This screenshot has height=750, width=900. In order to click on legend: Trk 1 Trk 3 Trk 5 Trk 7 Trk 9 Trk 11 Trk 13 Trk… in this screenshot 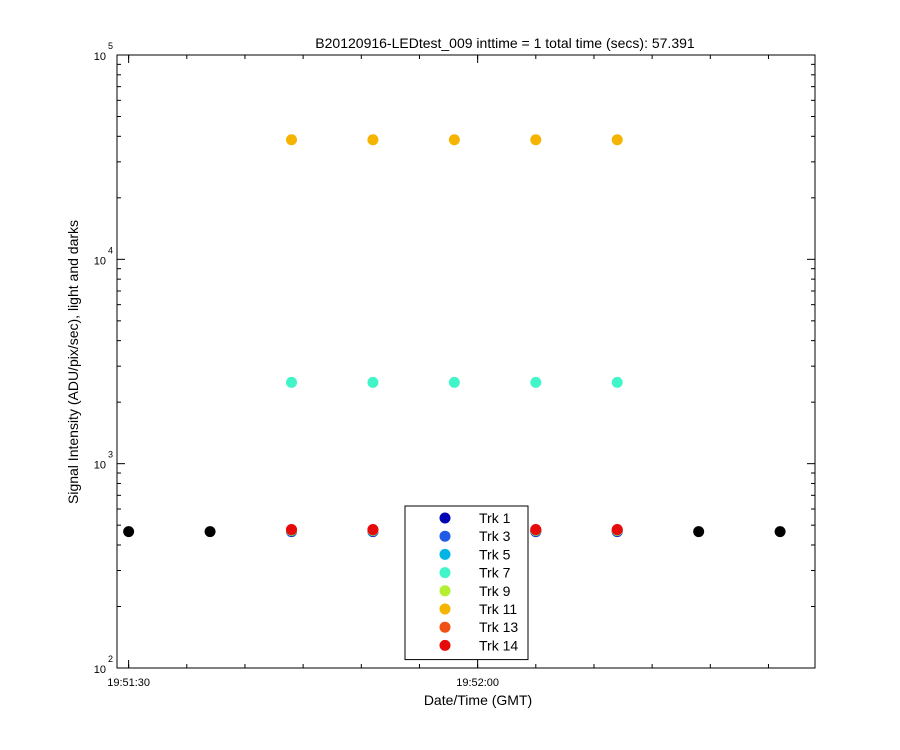, I will do `click(466, 583)`.